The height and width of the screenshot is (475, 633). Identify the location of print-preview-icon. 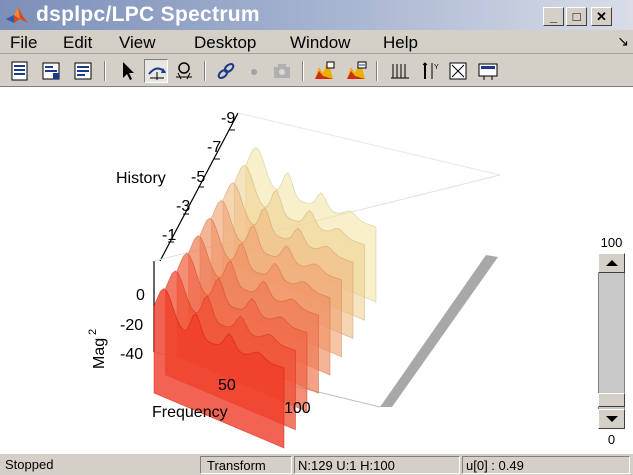
(52, 71).